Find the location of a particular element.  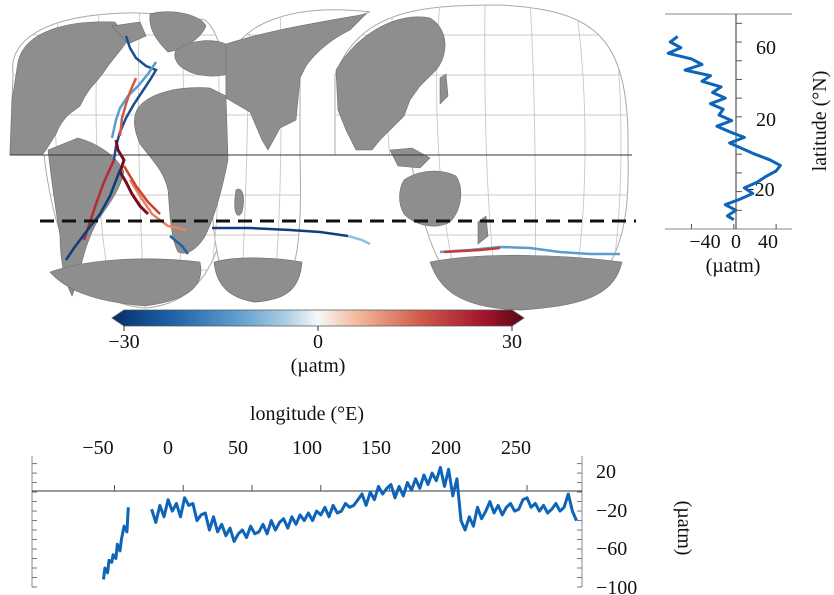

lon-x-tick-label-0: 0 is located at coordinates (168, 448).